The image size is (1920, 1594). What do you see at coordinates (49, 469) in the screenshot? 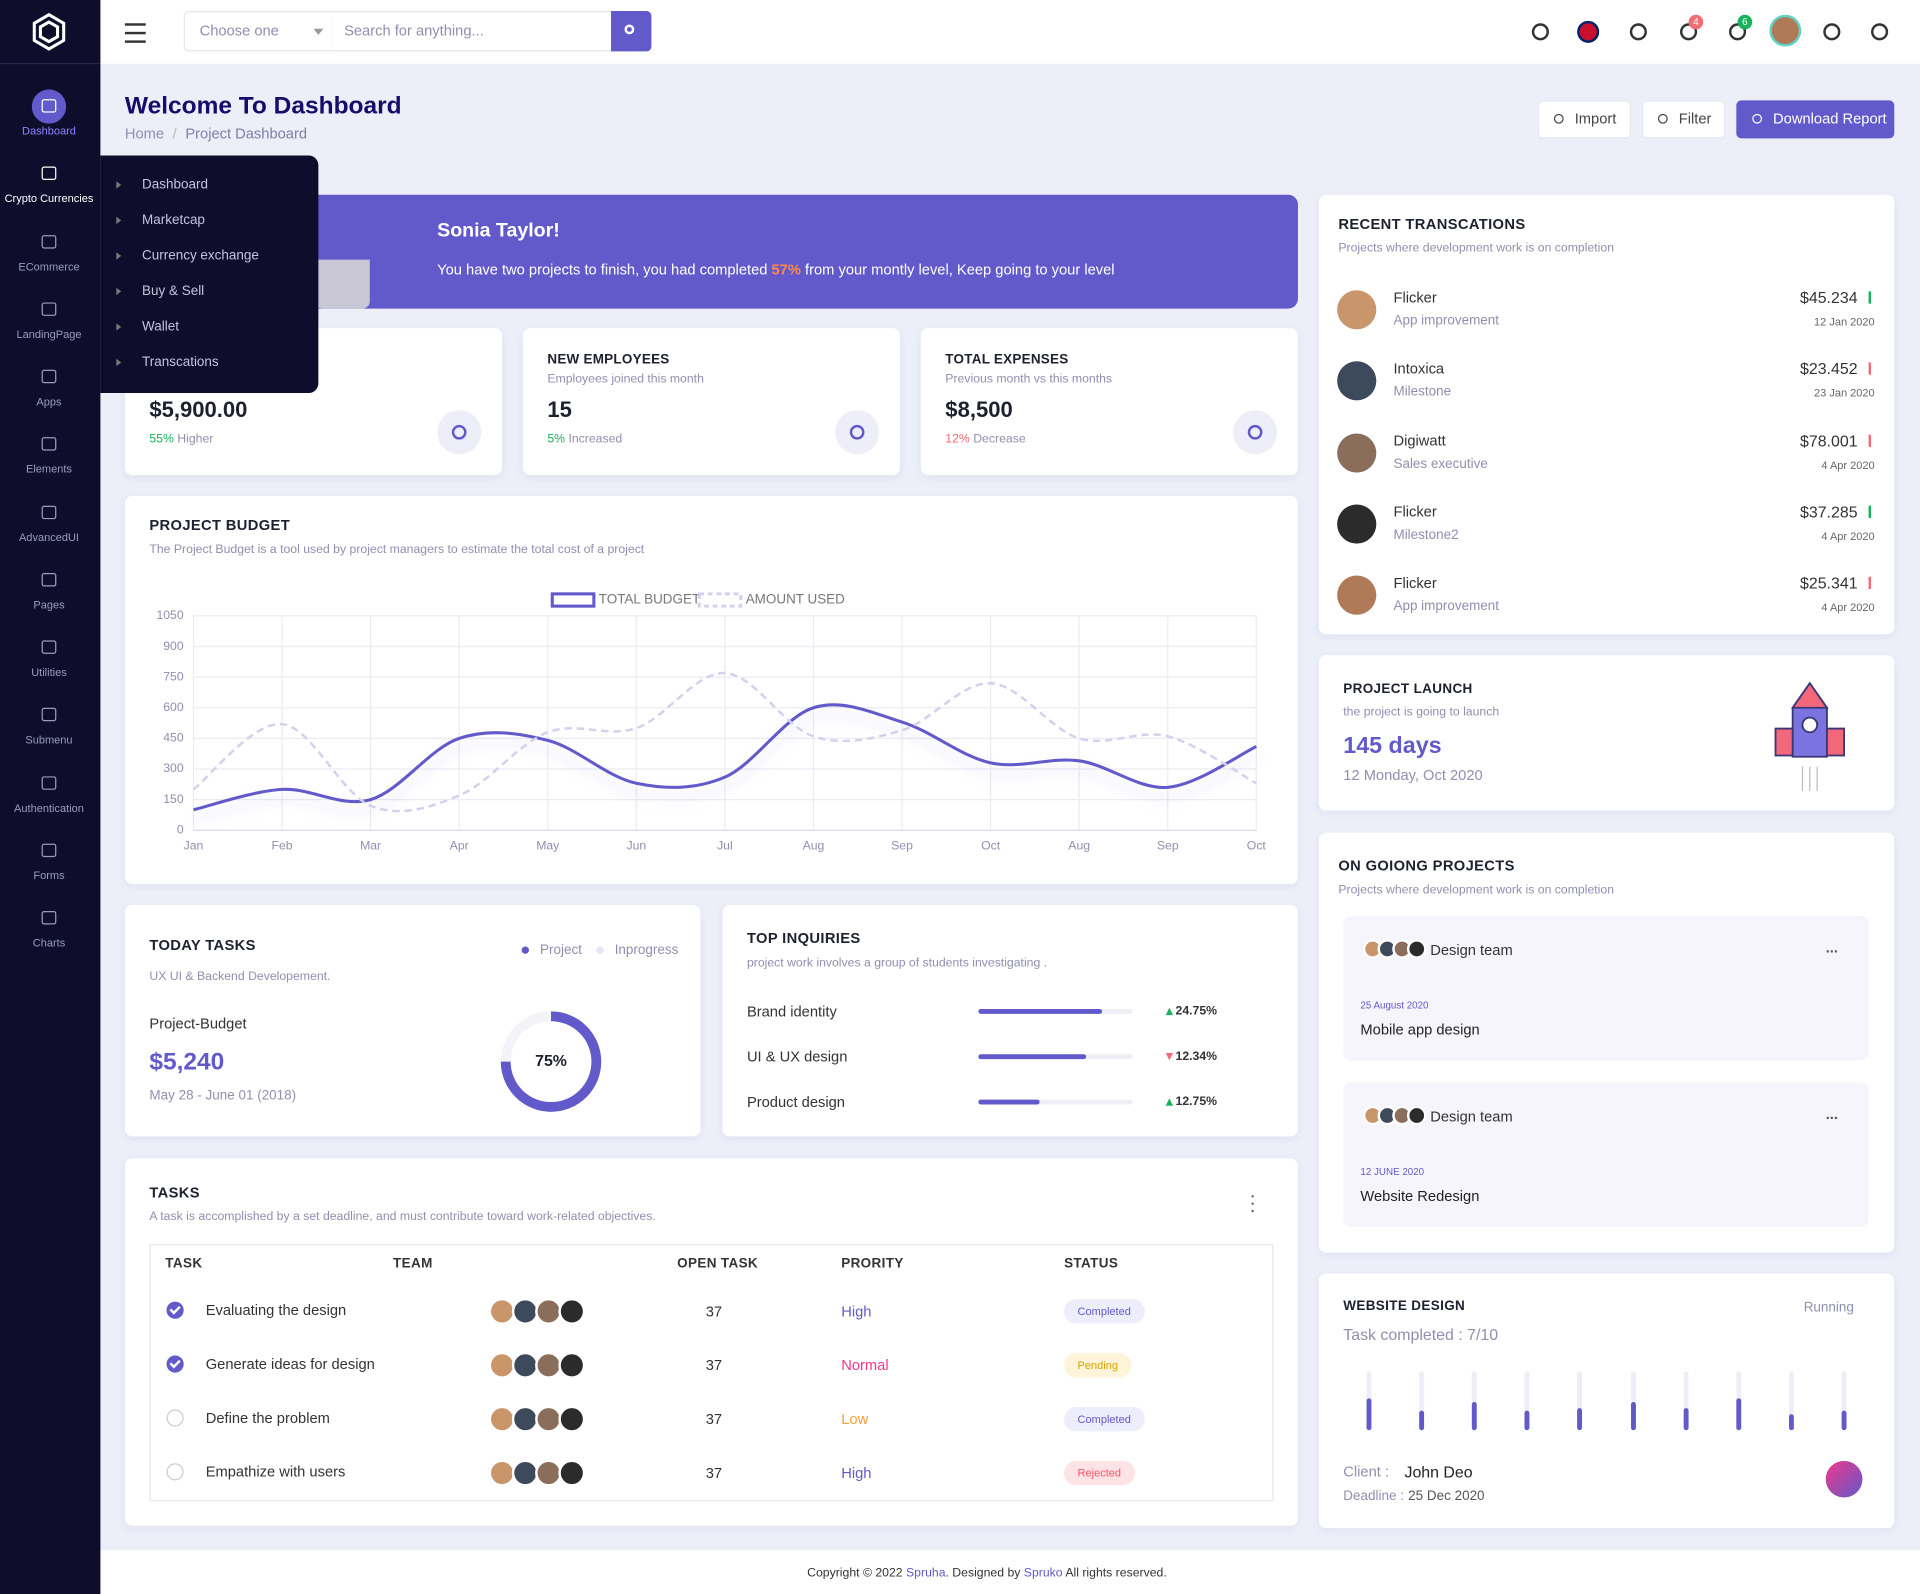
I see `nav-label: Elements` at bounding box center [49, 469].